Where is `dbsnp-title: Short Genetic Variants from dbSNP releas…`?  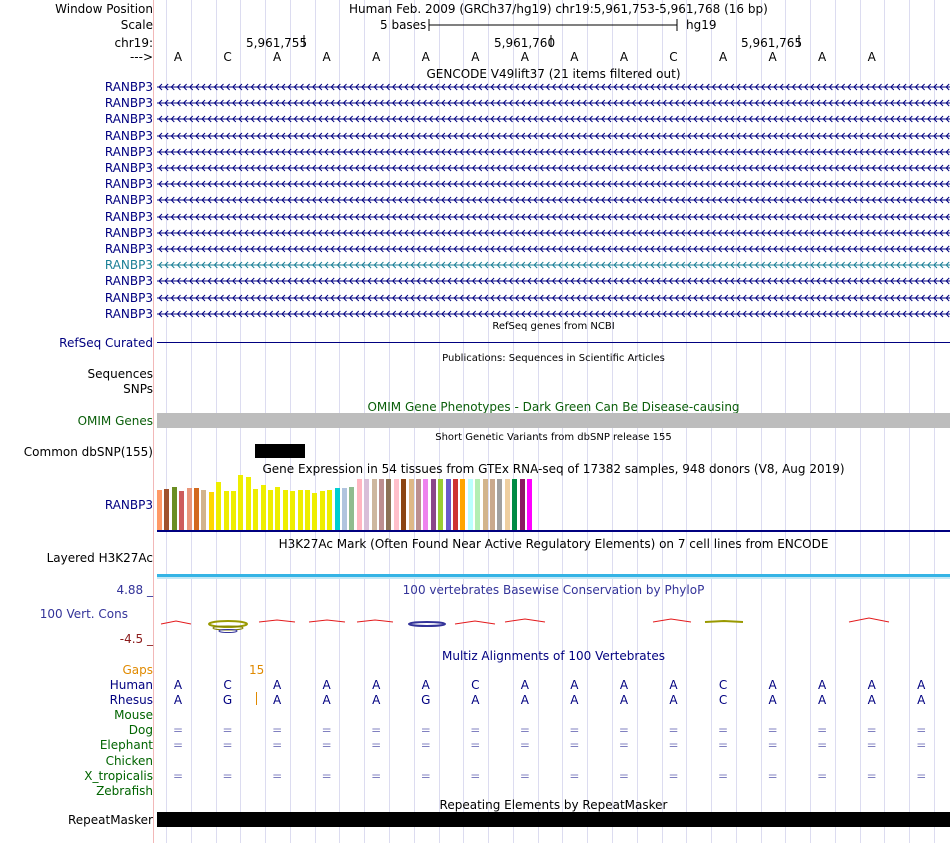
dbsnp-title: Short Genetic Variants from dbSNP releas… is located at coordinates (553, 437).